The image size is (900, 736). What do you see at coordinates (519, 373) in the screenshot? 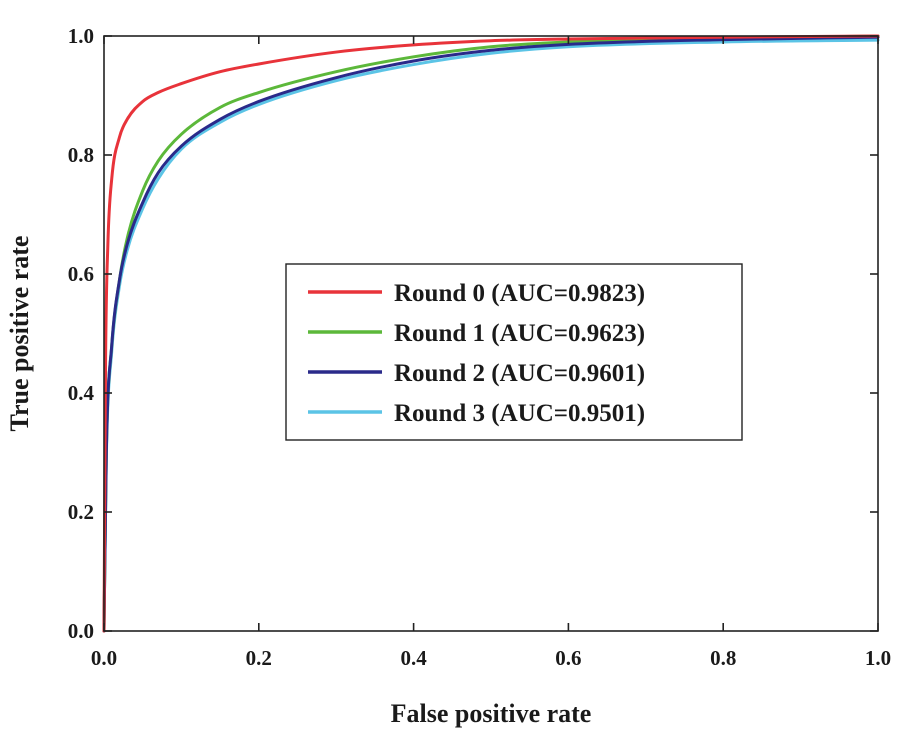
I see `legend-label: Round 2 (AUC=0.9601)` at bounding box center [519, 373].